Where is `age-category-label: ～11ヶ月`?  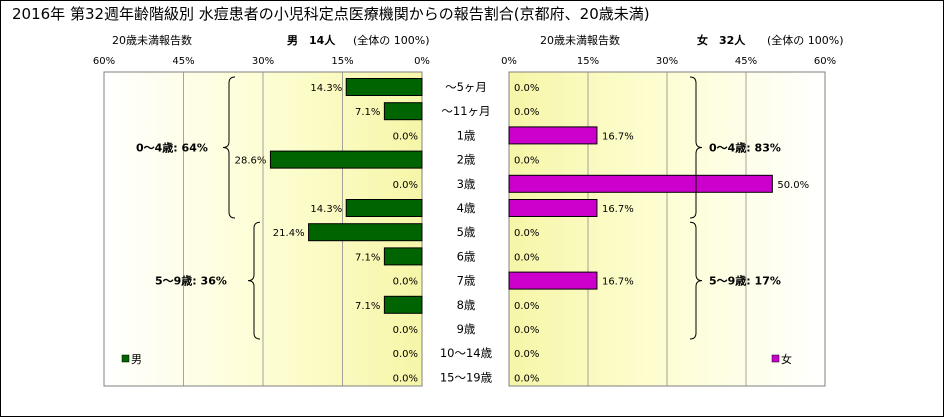
age-category-label: ～11ヶ月 is located at coordinates (465, 111).